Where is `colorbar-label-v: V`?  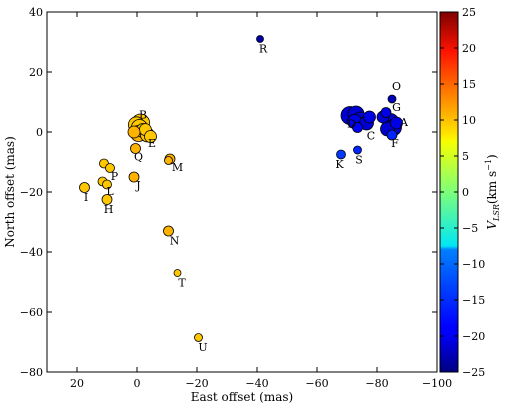 colorbar-label-v: V is located at coordinates (492, 225).